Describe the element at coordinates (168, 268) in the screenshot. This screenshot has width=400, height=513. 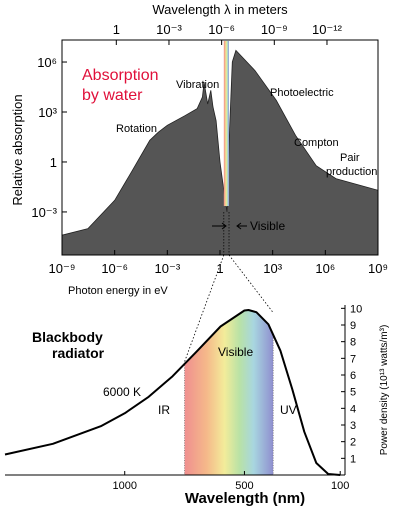
I see `x-tick-label: 10⁻³` at that location.